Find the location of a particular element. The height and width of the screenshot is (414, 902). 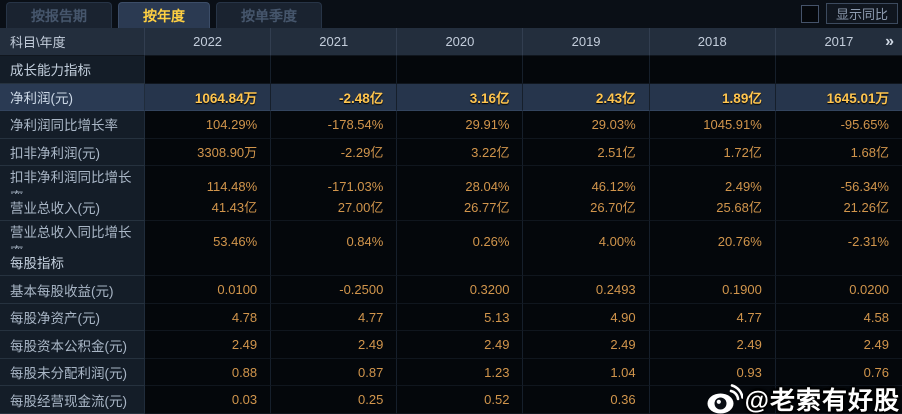

value-cell: -2.48亿 is located at coordinates (334, 97).